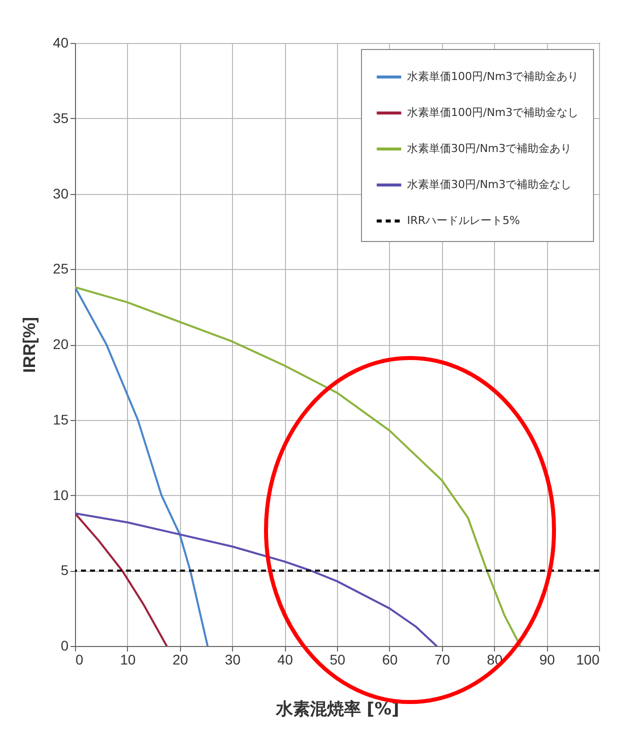  Describe the element at coordinates (547, 660) in the screenshot. I see `x-tick-label: 90` at that location.